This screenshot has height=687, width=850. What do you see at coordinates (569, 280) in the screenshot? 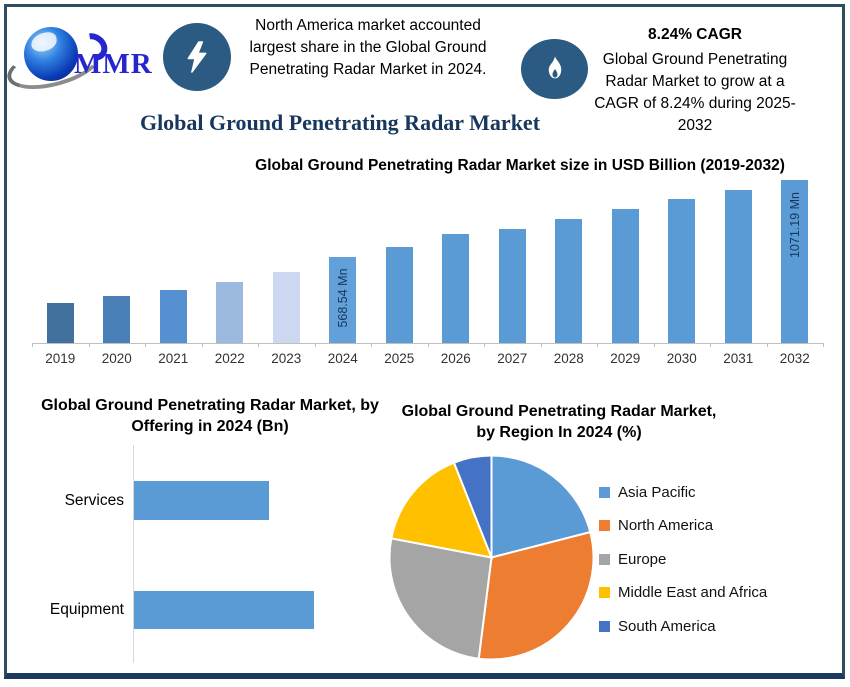
I see `size-bar-2028` at bounding box center [569, 280].